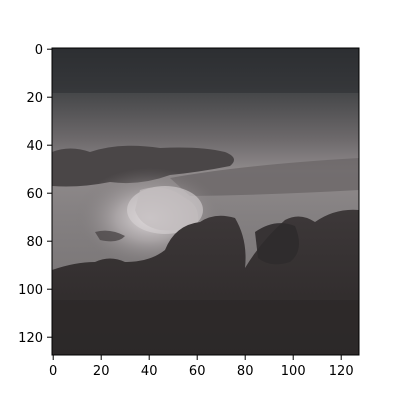 The width and height of the screenshot is (400, 400). I want to click on y-tick-label: 100, so click(30, 290).